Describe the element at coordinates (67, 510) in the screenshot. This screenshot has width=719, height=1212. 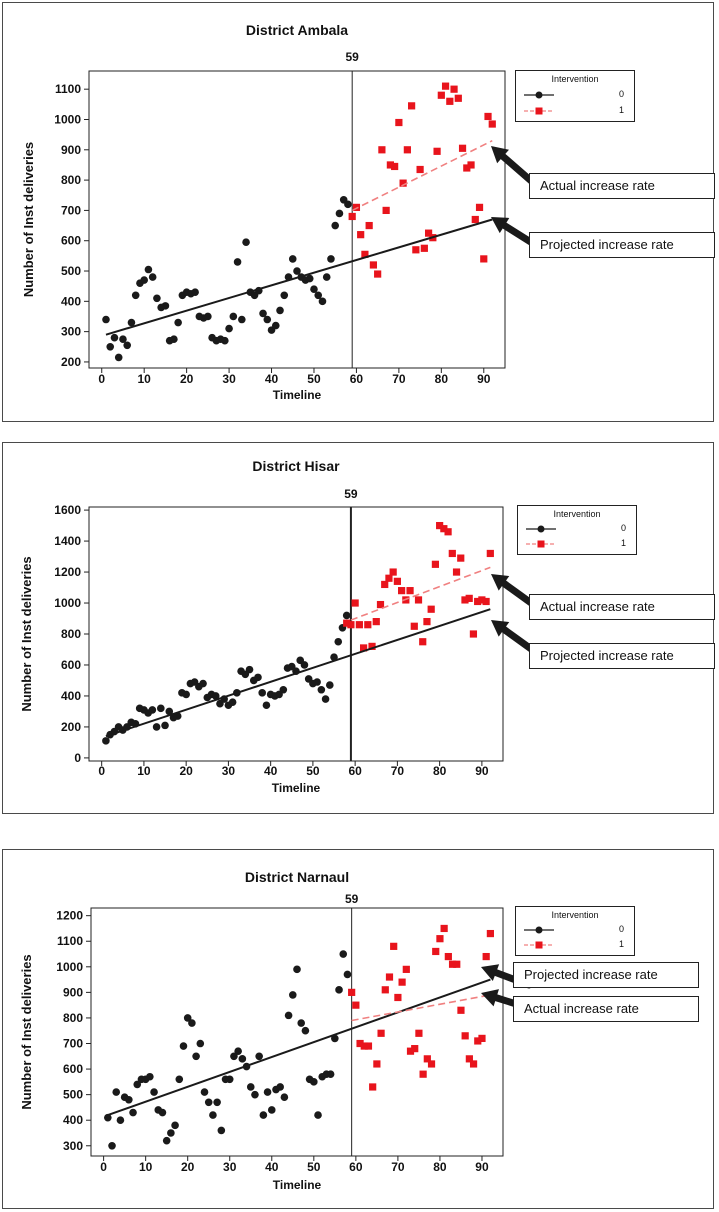
I see `y-tick-label: 1600` at that location.